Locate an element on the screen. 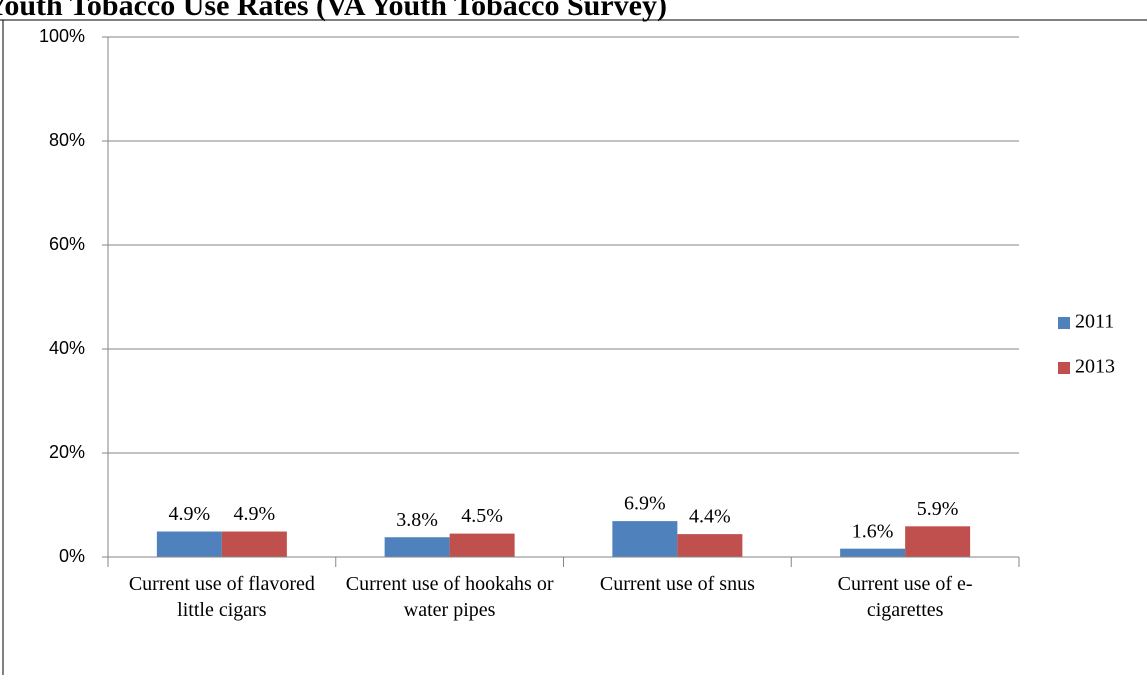 The image size is (1147, 675). x-tick-label: Current use of flavored little cigars is located at coordinates (221, 597).